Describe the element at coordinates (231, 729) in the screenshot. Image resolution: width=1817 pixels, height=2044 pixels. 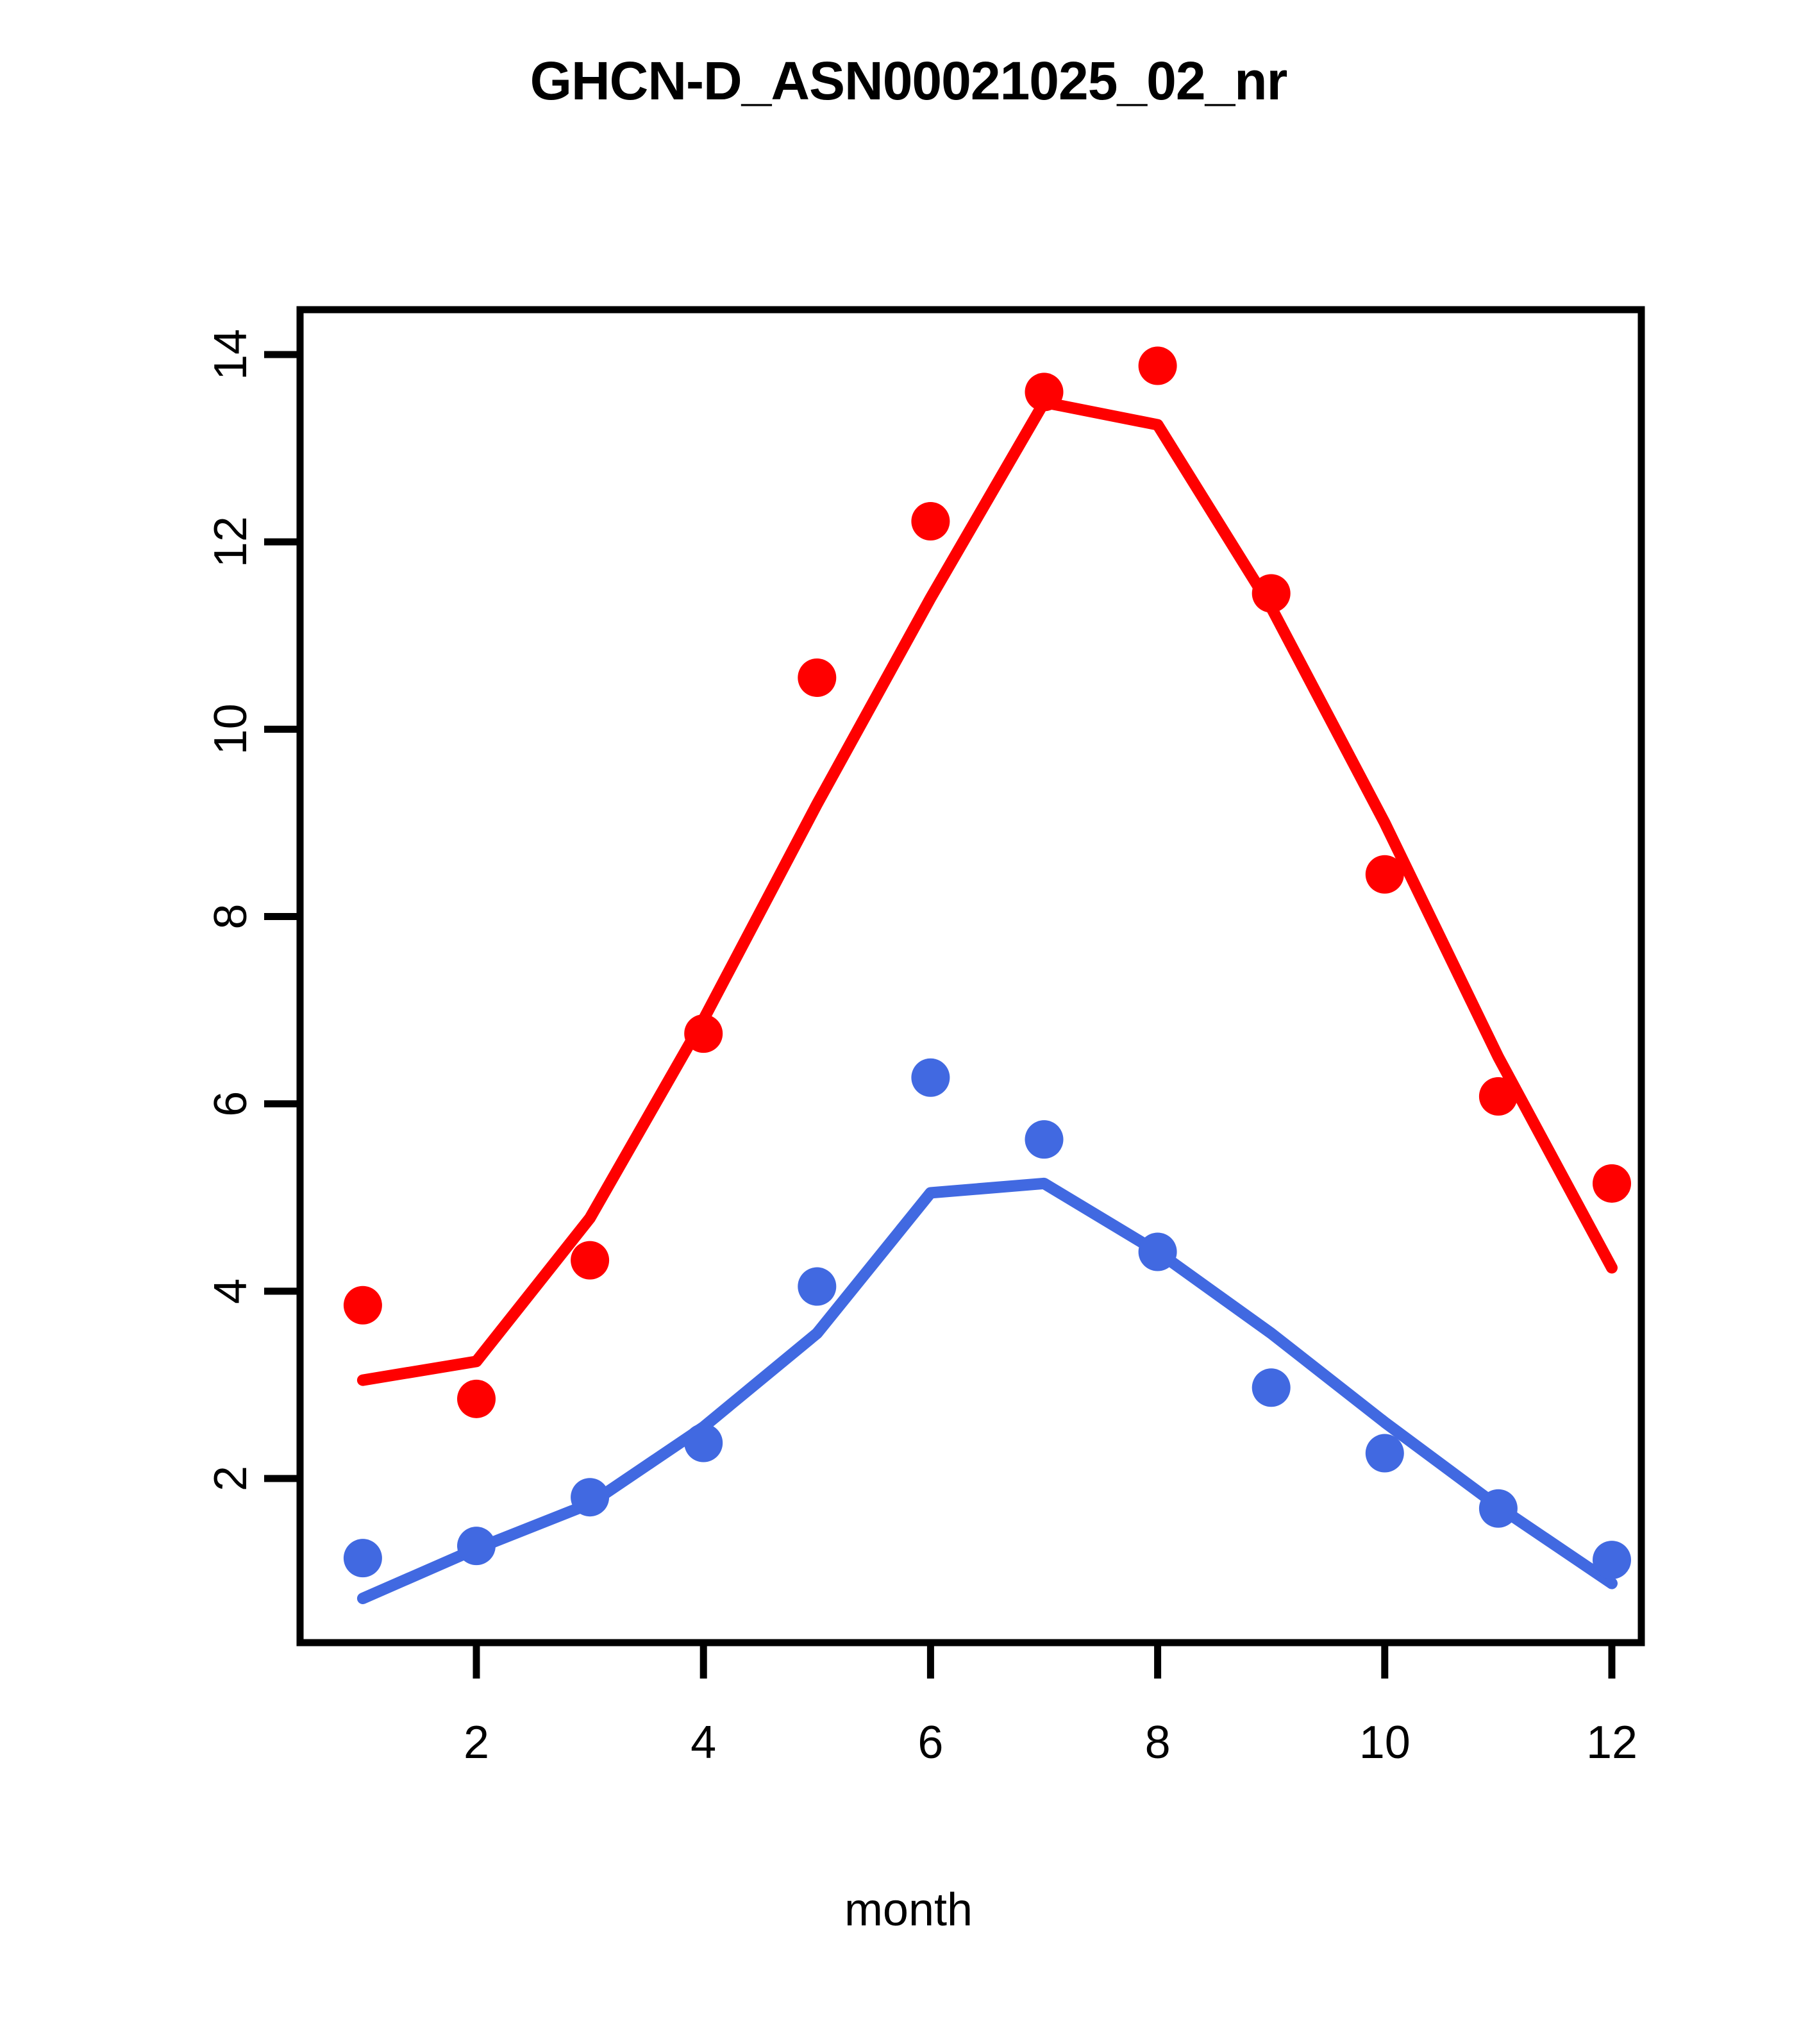
I see `y-tick-label: 10` at that location.